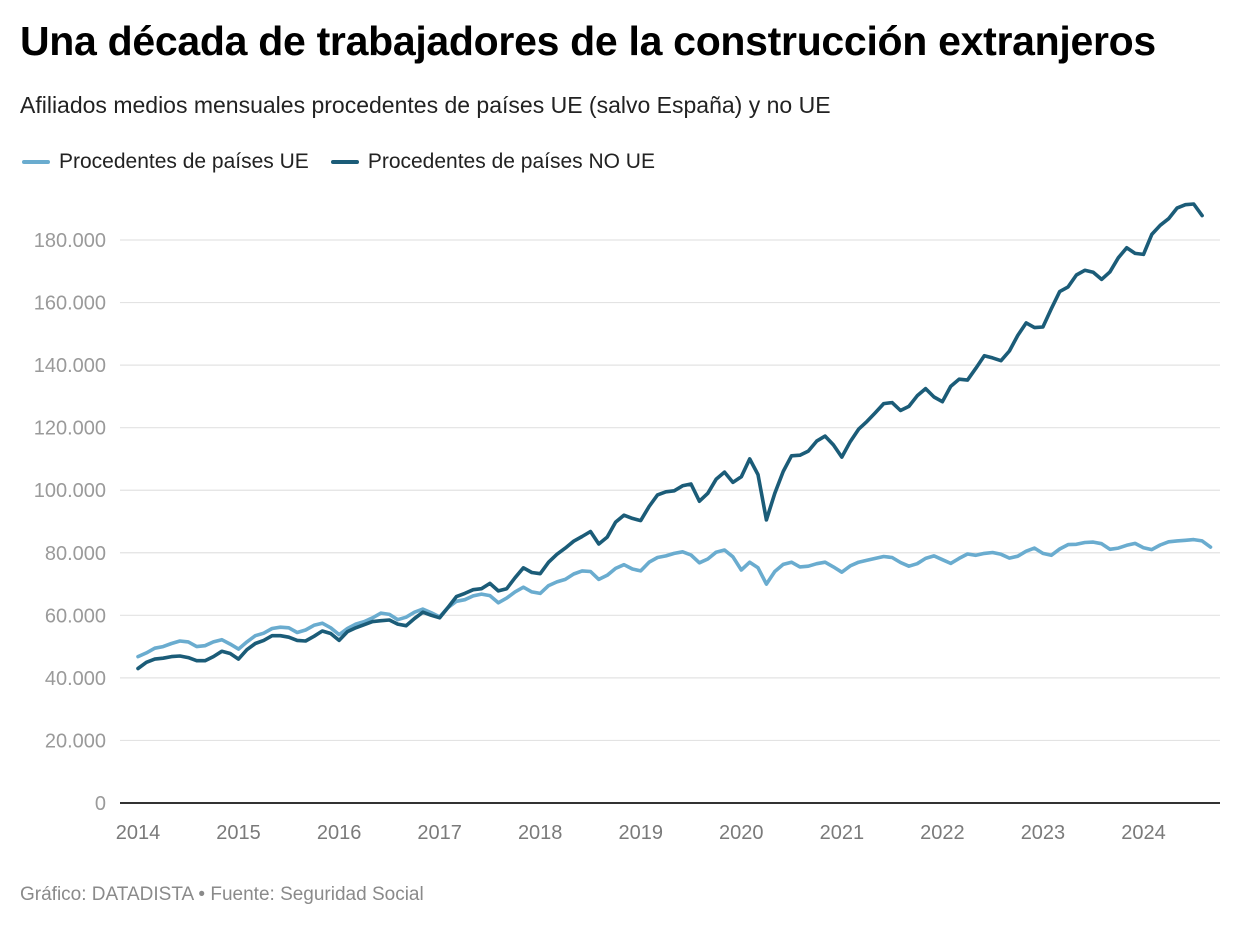  Describe the element at coordinates (70, 304) in the screenshot. I see `y-tick-label: 160.000` at that location.